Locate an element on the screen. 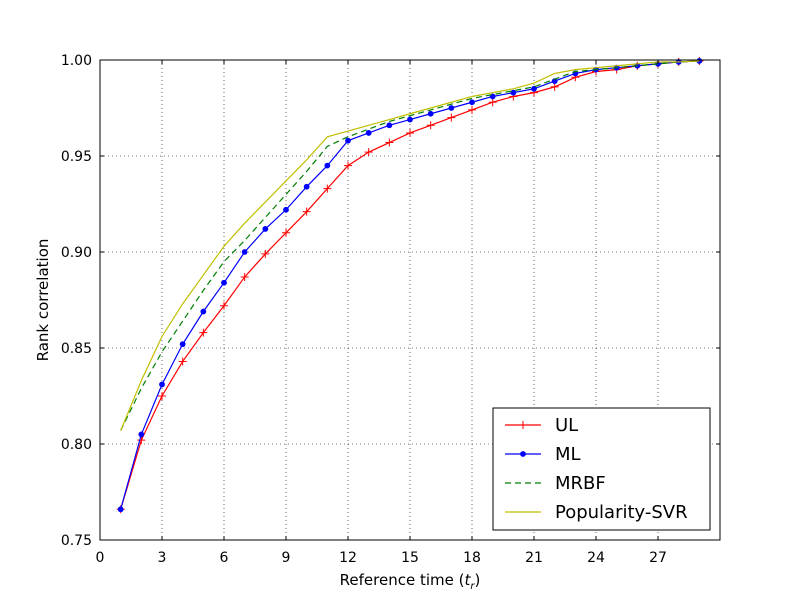 Image resolution: width=800 pixels, height=600 pixels. x-tick-label: 24 is located at coordinates (596, 558).